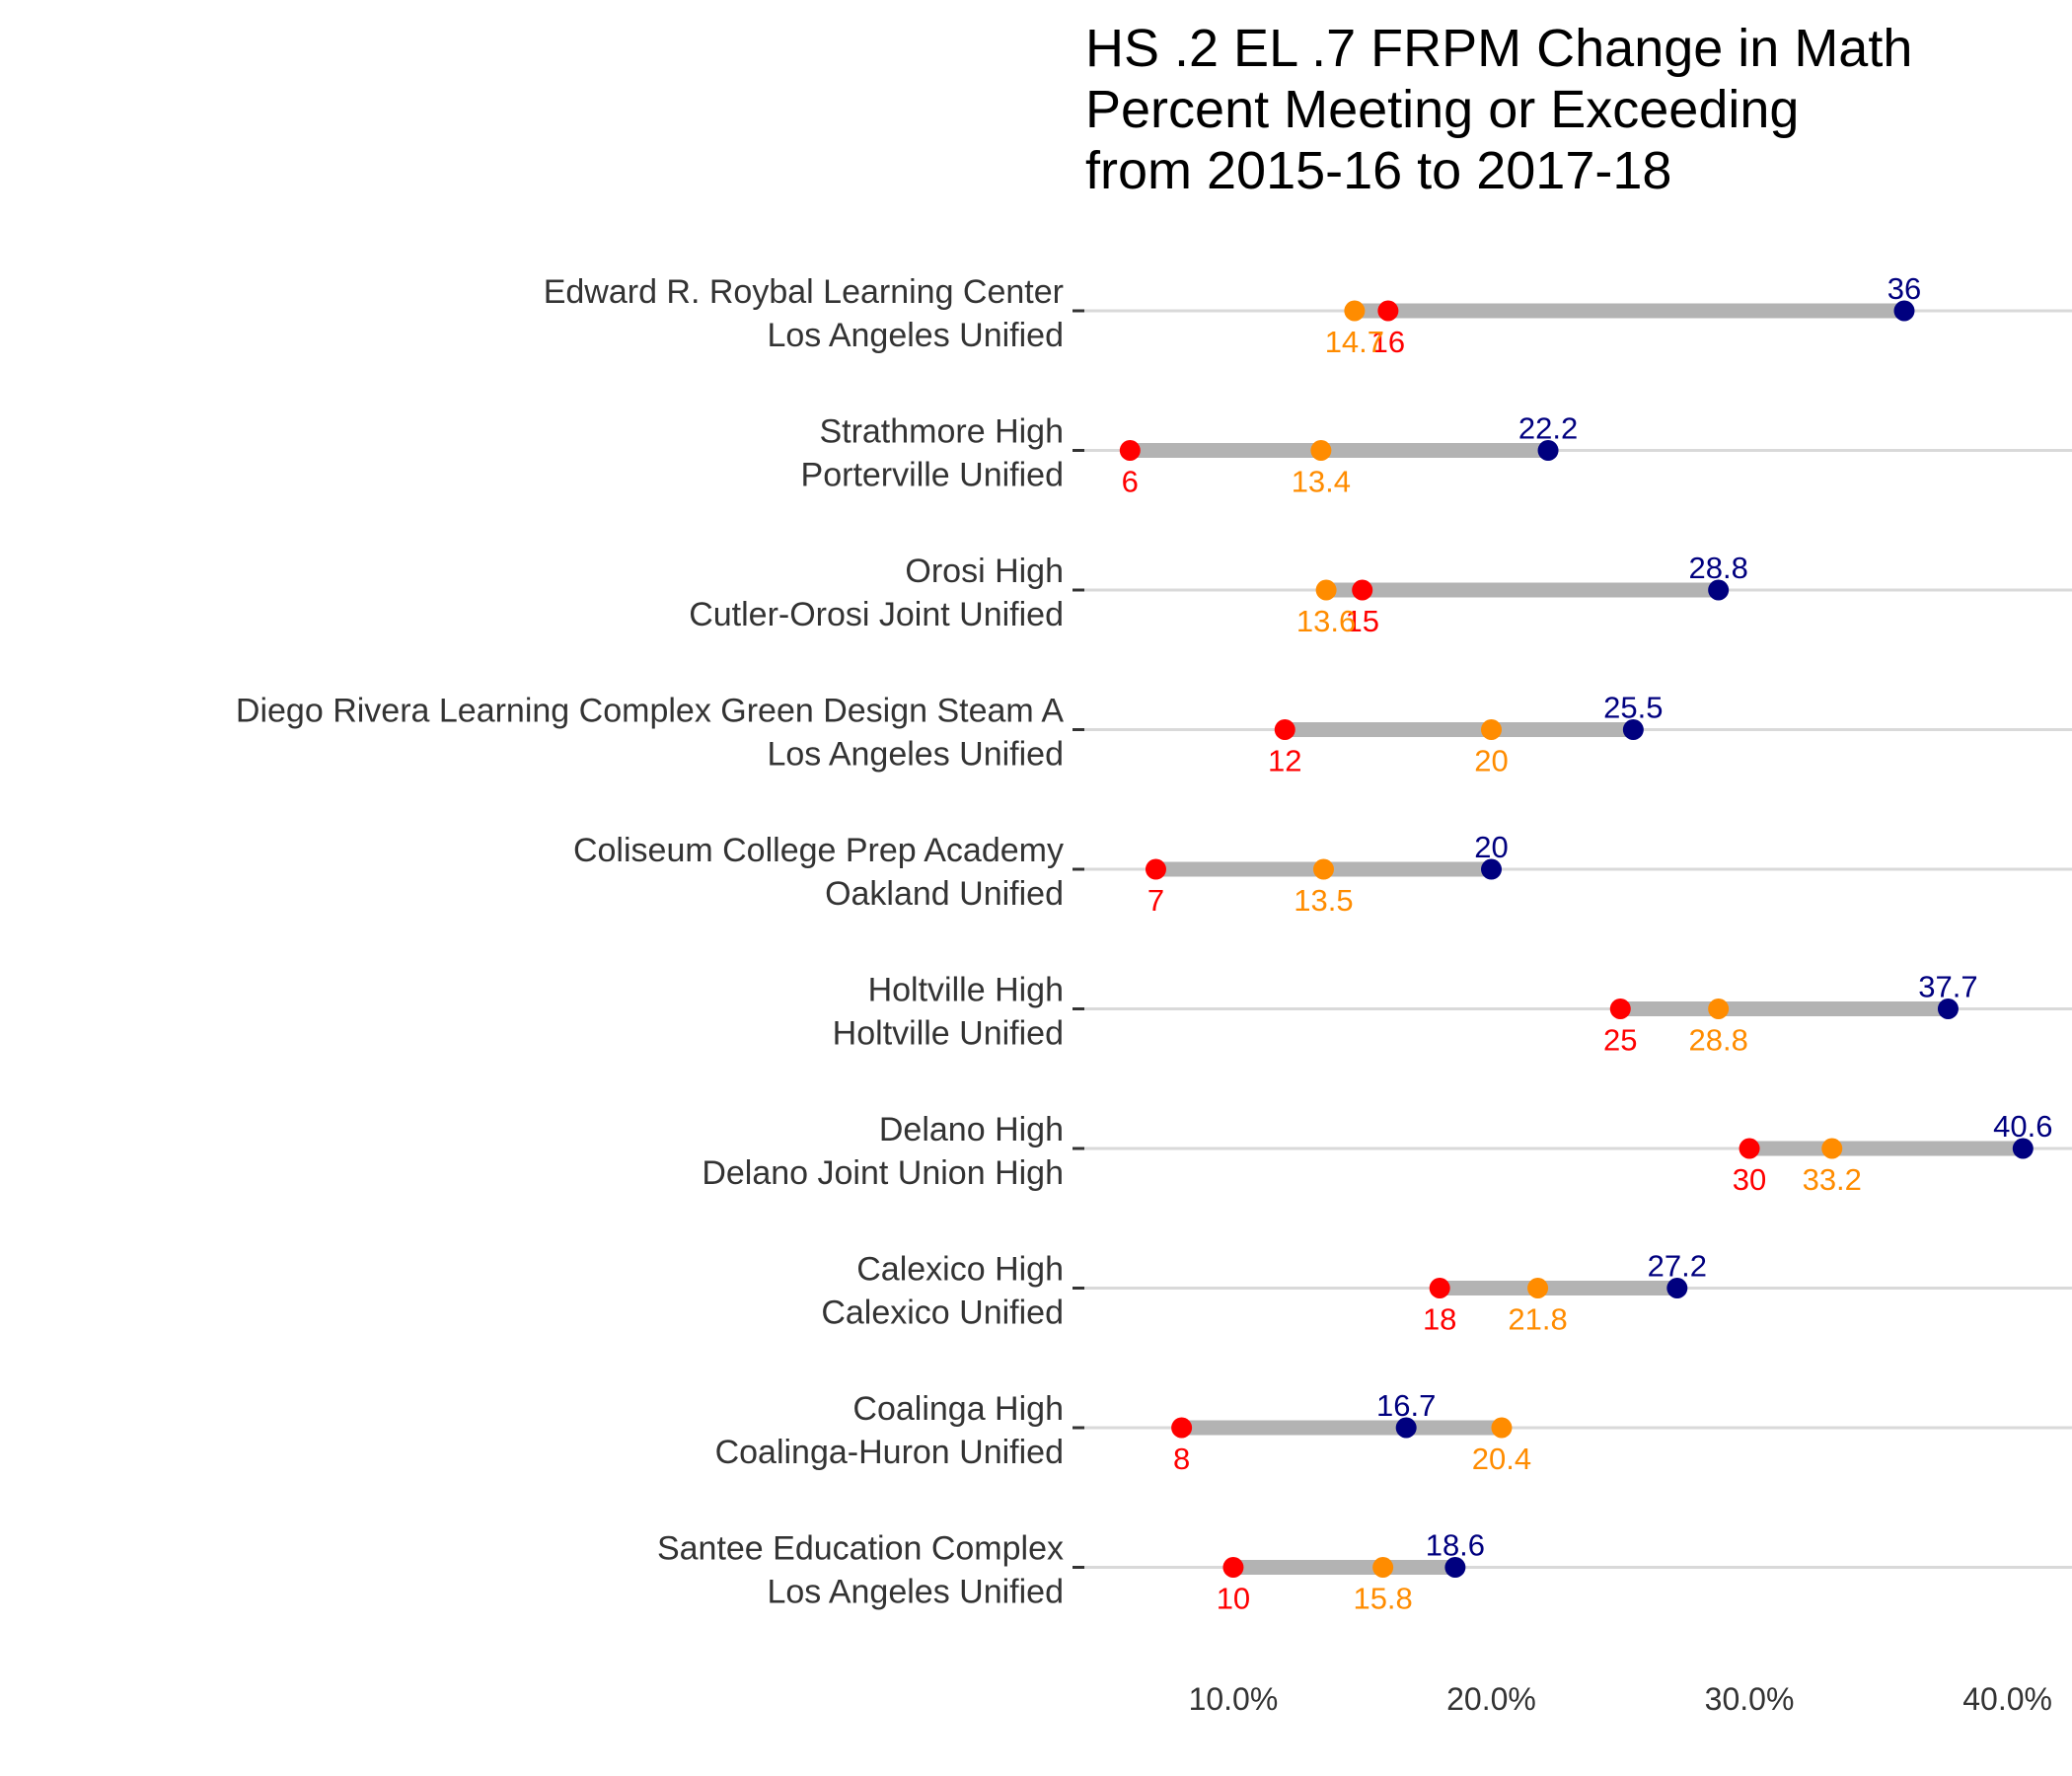 The image size is (2072, 1776). What do you see at coordinates (1718, 568) in the screenshot?
I see `navy-value-label: 28.8` at bounding box center [1718, 568].